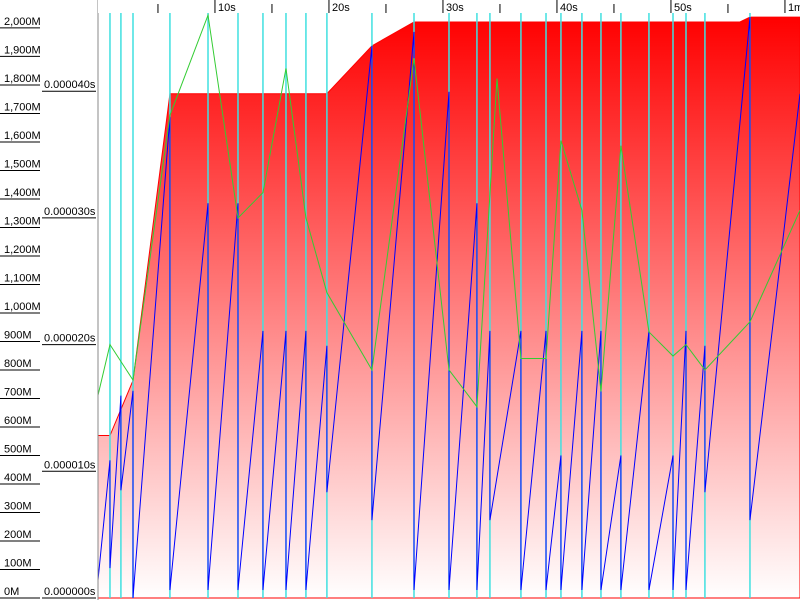  Describe the element at coordinates (455, 8) in the screenshot. I see `x-tick-label: 30s` at that location.